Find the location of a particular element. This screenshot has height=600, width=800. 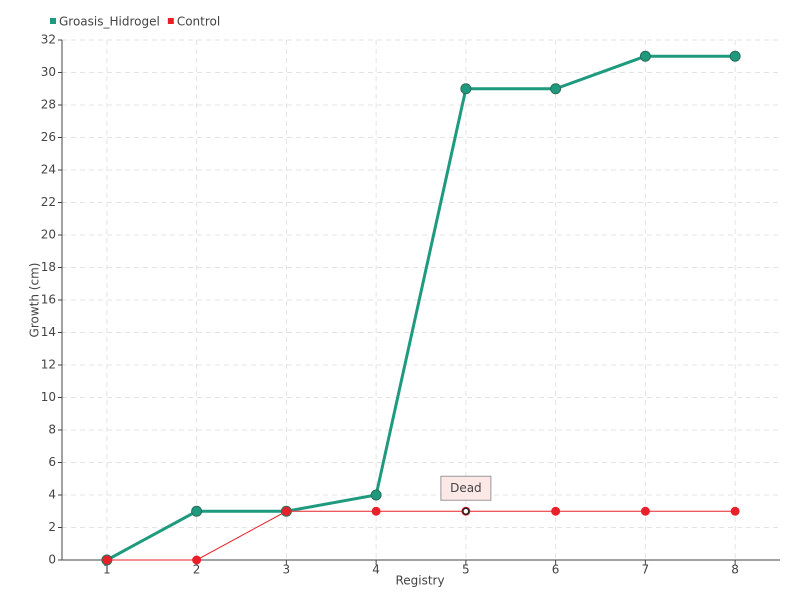

x-tick-label: 2 is located at coordinates (197, 570).